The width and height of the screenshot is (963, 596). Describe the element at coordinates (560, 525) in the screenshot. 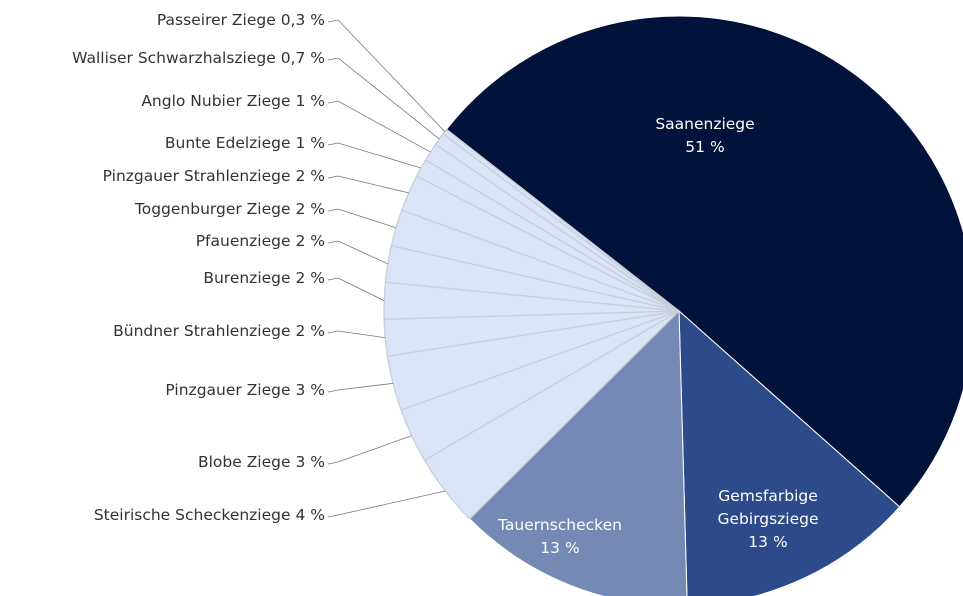

I see `slice-label: Tauernschecken` at that location.